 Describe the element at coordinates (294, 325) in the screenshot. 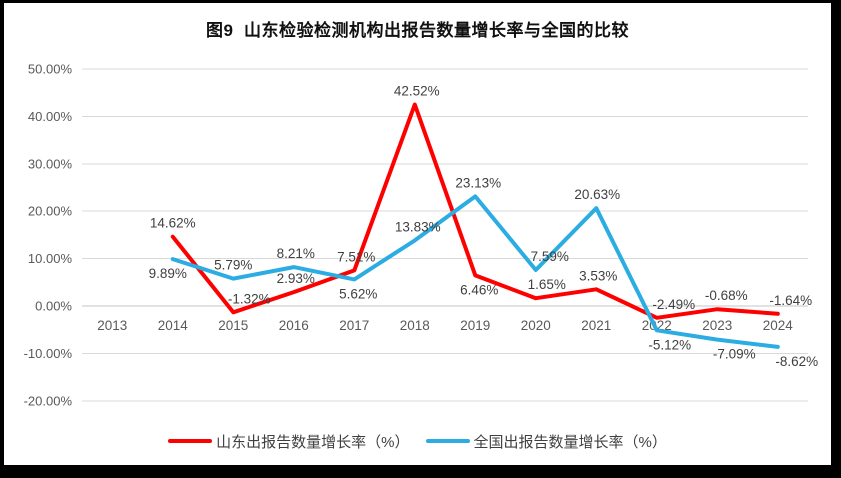

I see `x-axis-tick-label: 2016` at that location.